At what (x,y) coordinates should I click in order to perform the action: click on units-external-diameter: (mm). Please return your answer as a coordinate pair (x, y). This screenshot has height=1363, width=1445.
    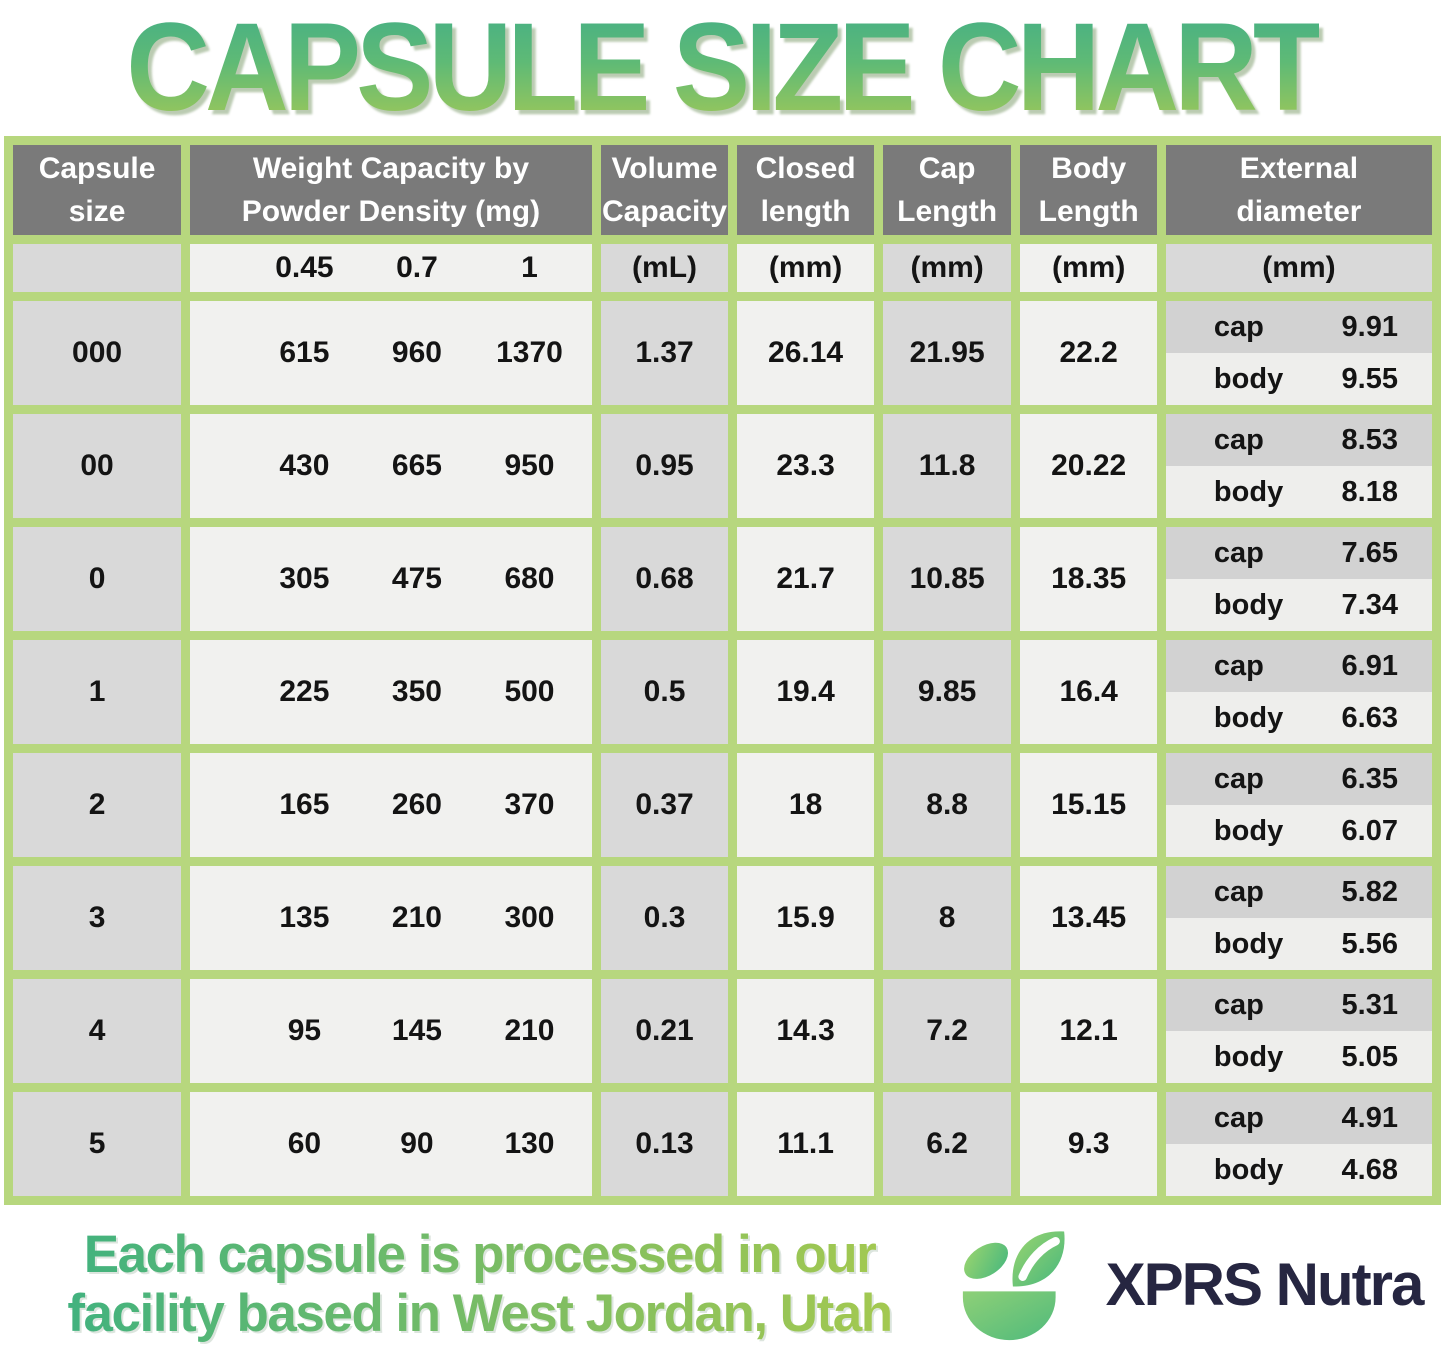
    Looking at the image, I should click on (1298, 268).